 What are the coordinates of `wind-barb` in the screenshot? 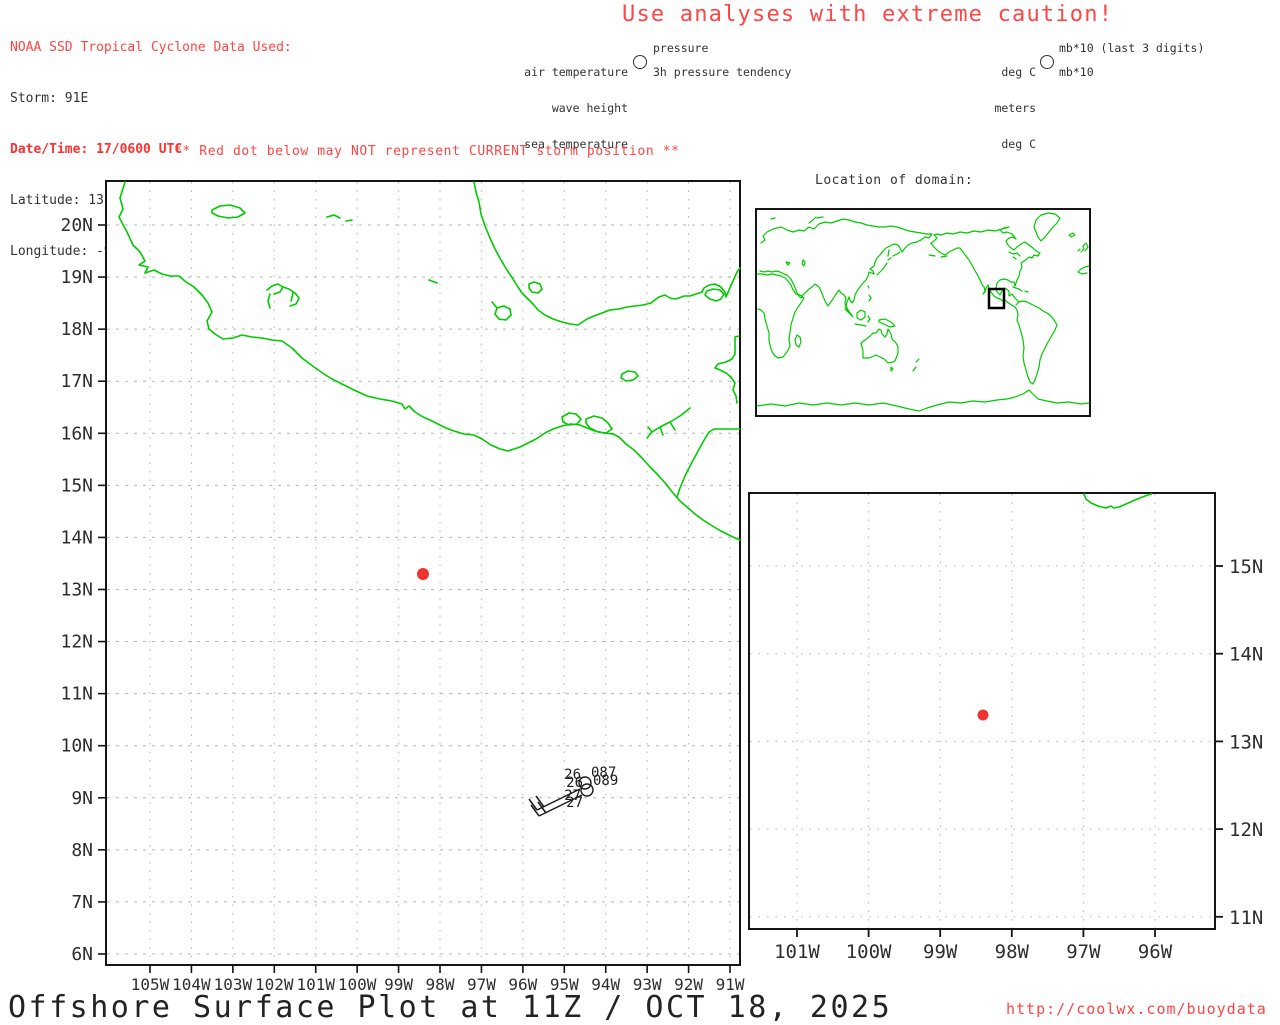 It's located at (555, 802).